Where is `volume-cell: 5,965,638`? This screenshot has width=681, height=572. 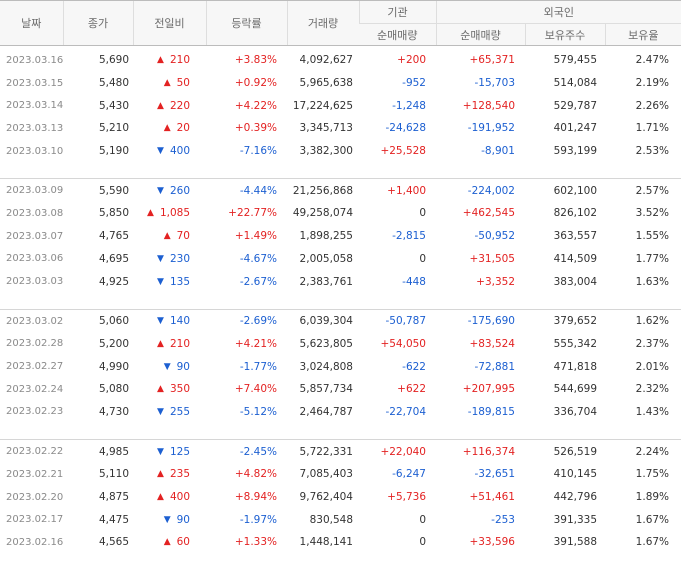 volume-cell: 5,965,638 is located at coordinates (326, 83).